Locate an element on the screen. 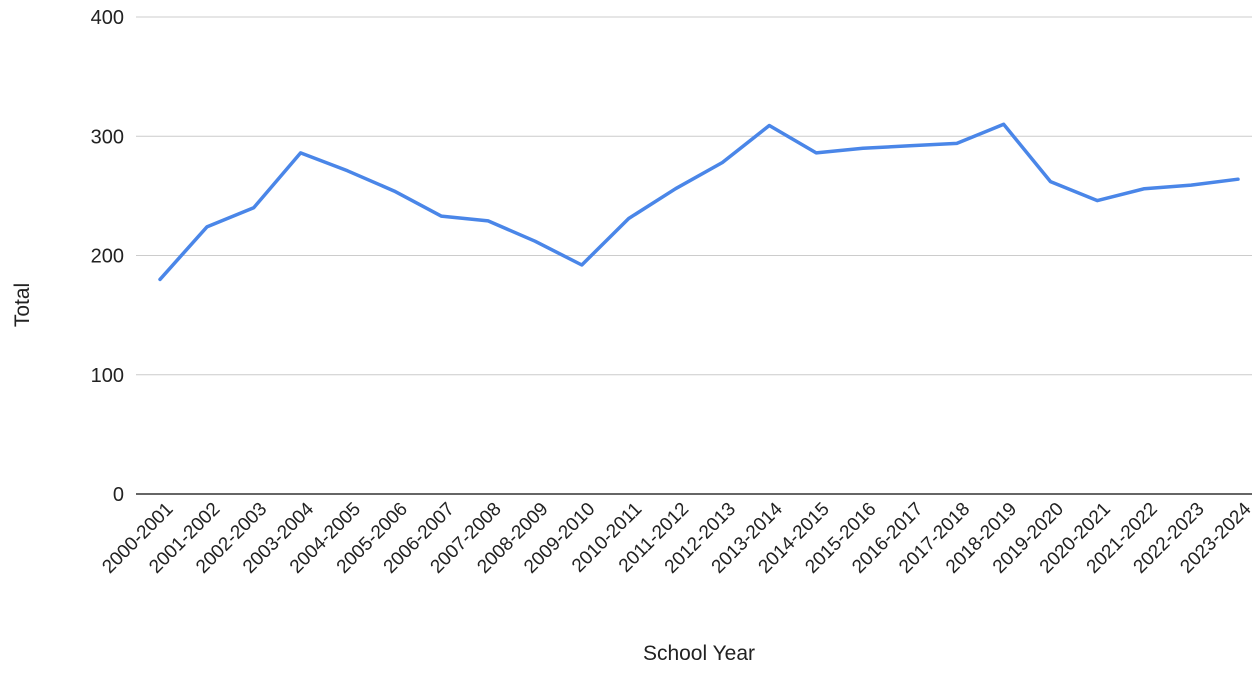 This screenshot has height=678, width=1259. y-axis-ticks: 0 100 200 300 400 is located at coordinates (107, 256).